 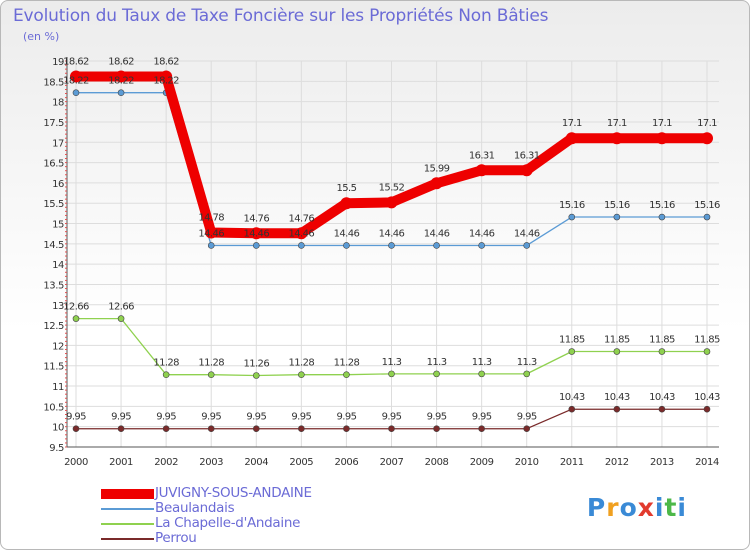 I want to click on y-tick-label: 12.5, so click(x=53, y=326).